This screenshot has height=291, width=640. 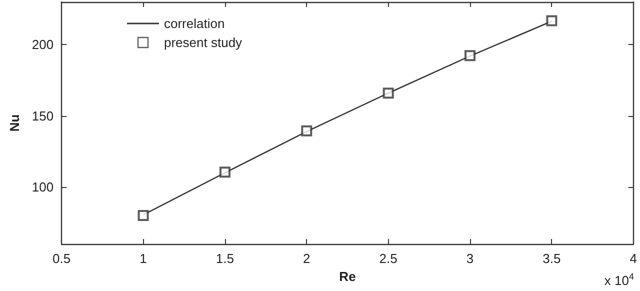 I want to click on y-tick-label: 200, so click(x=43, y=44).